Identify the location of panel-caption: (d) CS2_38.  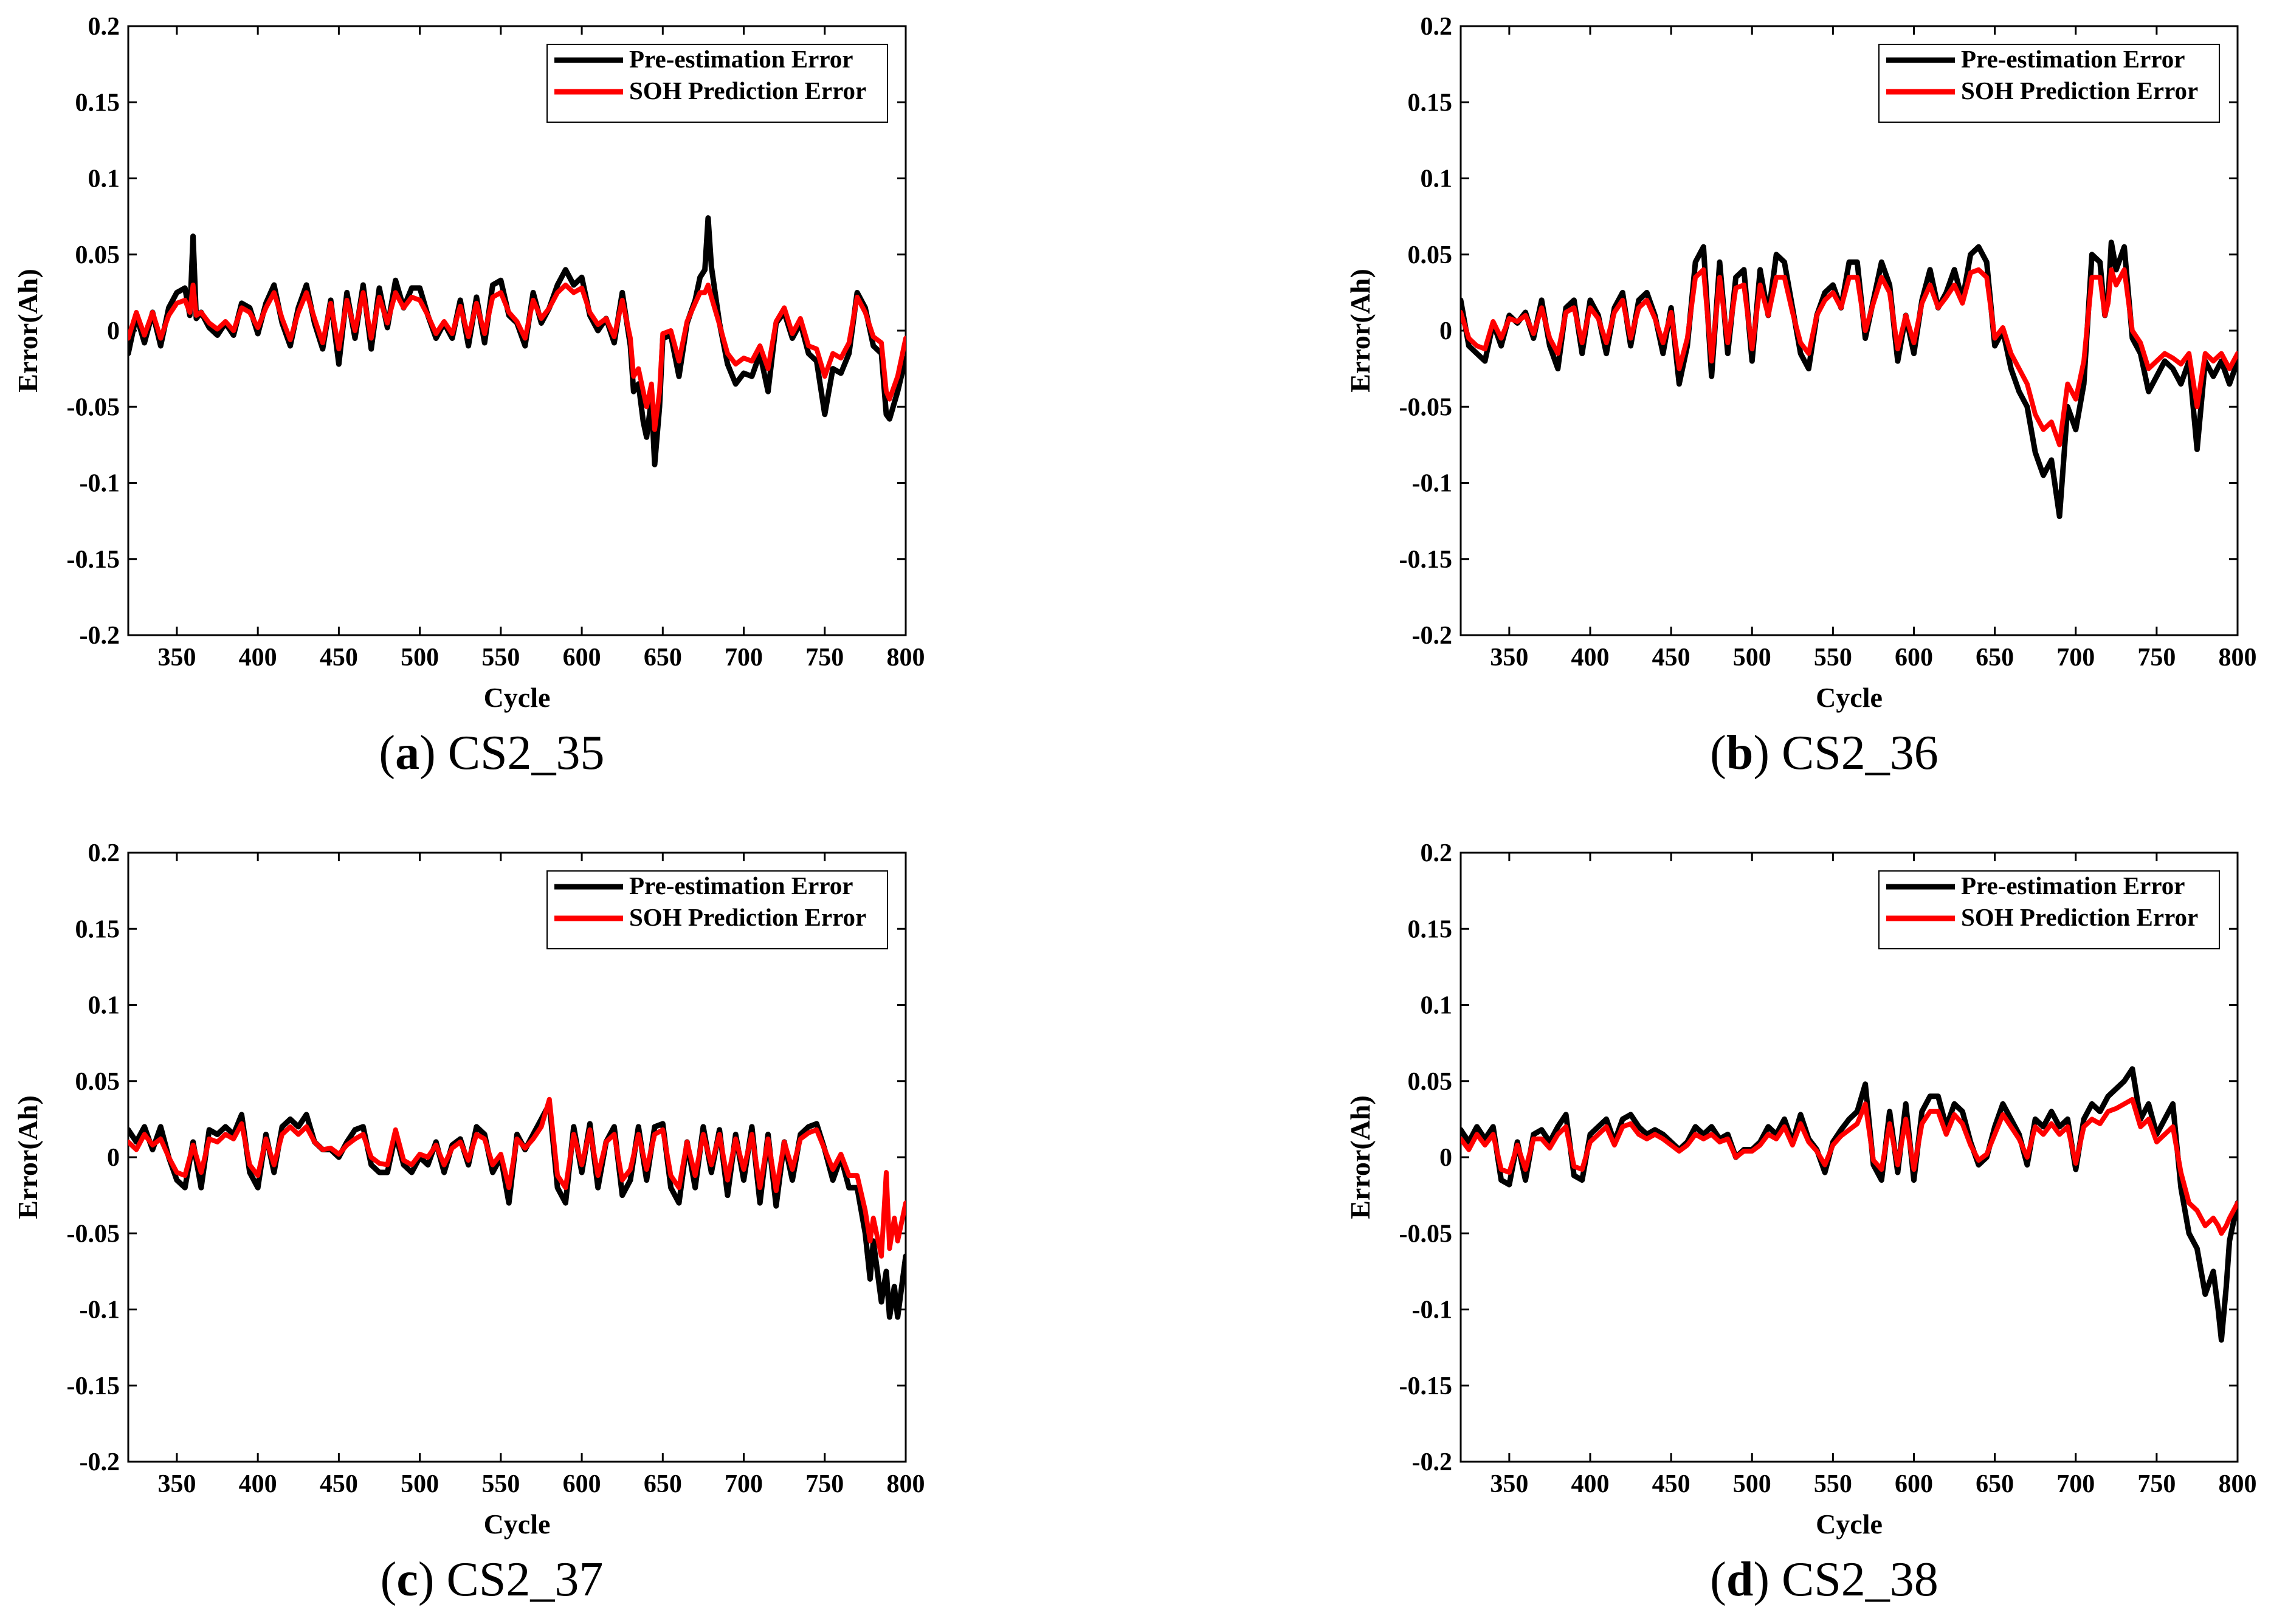
(1824, 1579).